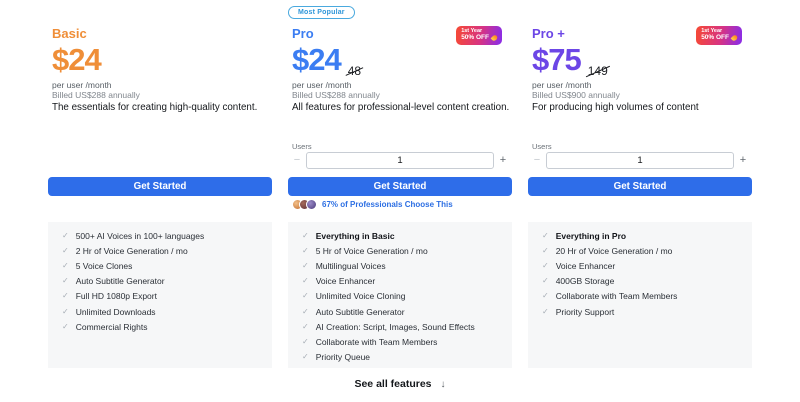 The height and width of the screenshot is (402, 800). I want to click on old-price: 48, so click(354, 71).